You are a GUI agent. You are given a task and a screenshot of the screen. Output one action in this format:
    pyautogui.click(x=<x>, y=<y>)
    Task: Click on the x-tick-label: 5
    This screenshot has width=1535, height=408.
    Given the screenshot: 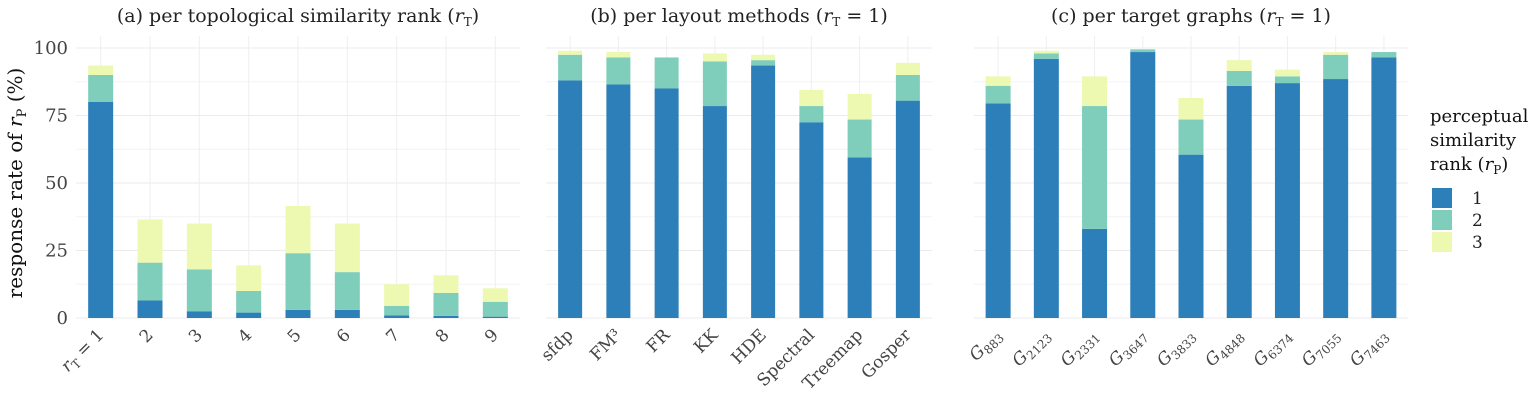 What is the action you would take?
    pyautogui.click(x=295, y=336)
    